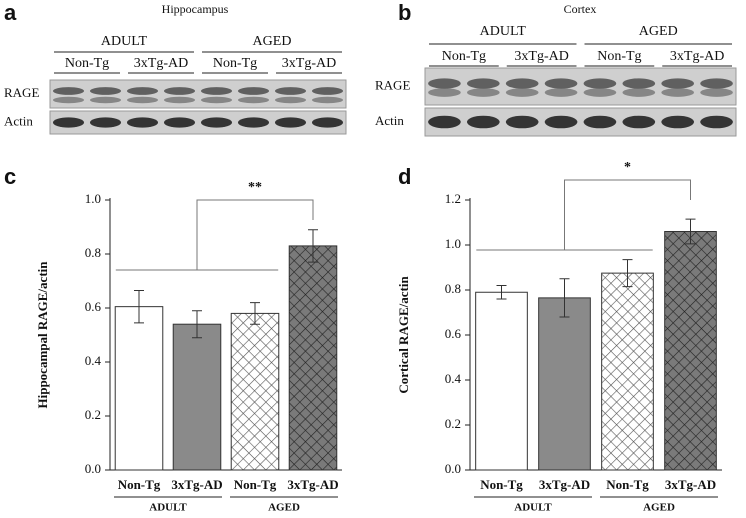  What do you see at coordinates (255, 187) in the screenshot?
I see `significance-label: **` at bounding box center [255, 187].